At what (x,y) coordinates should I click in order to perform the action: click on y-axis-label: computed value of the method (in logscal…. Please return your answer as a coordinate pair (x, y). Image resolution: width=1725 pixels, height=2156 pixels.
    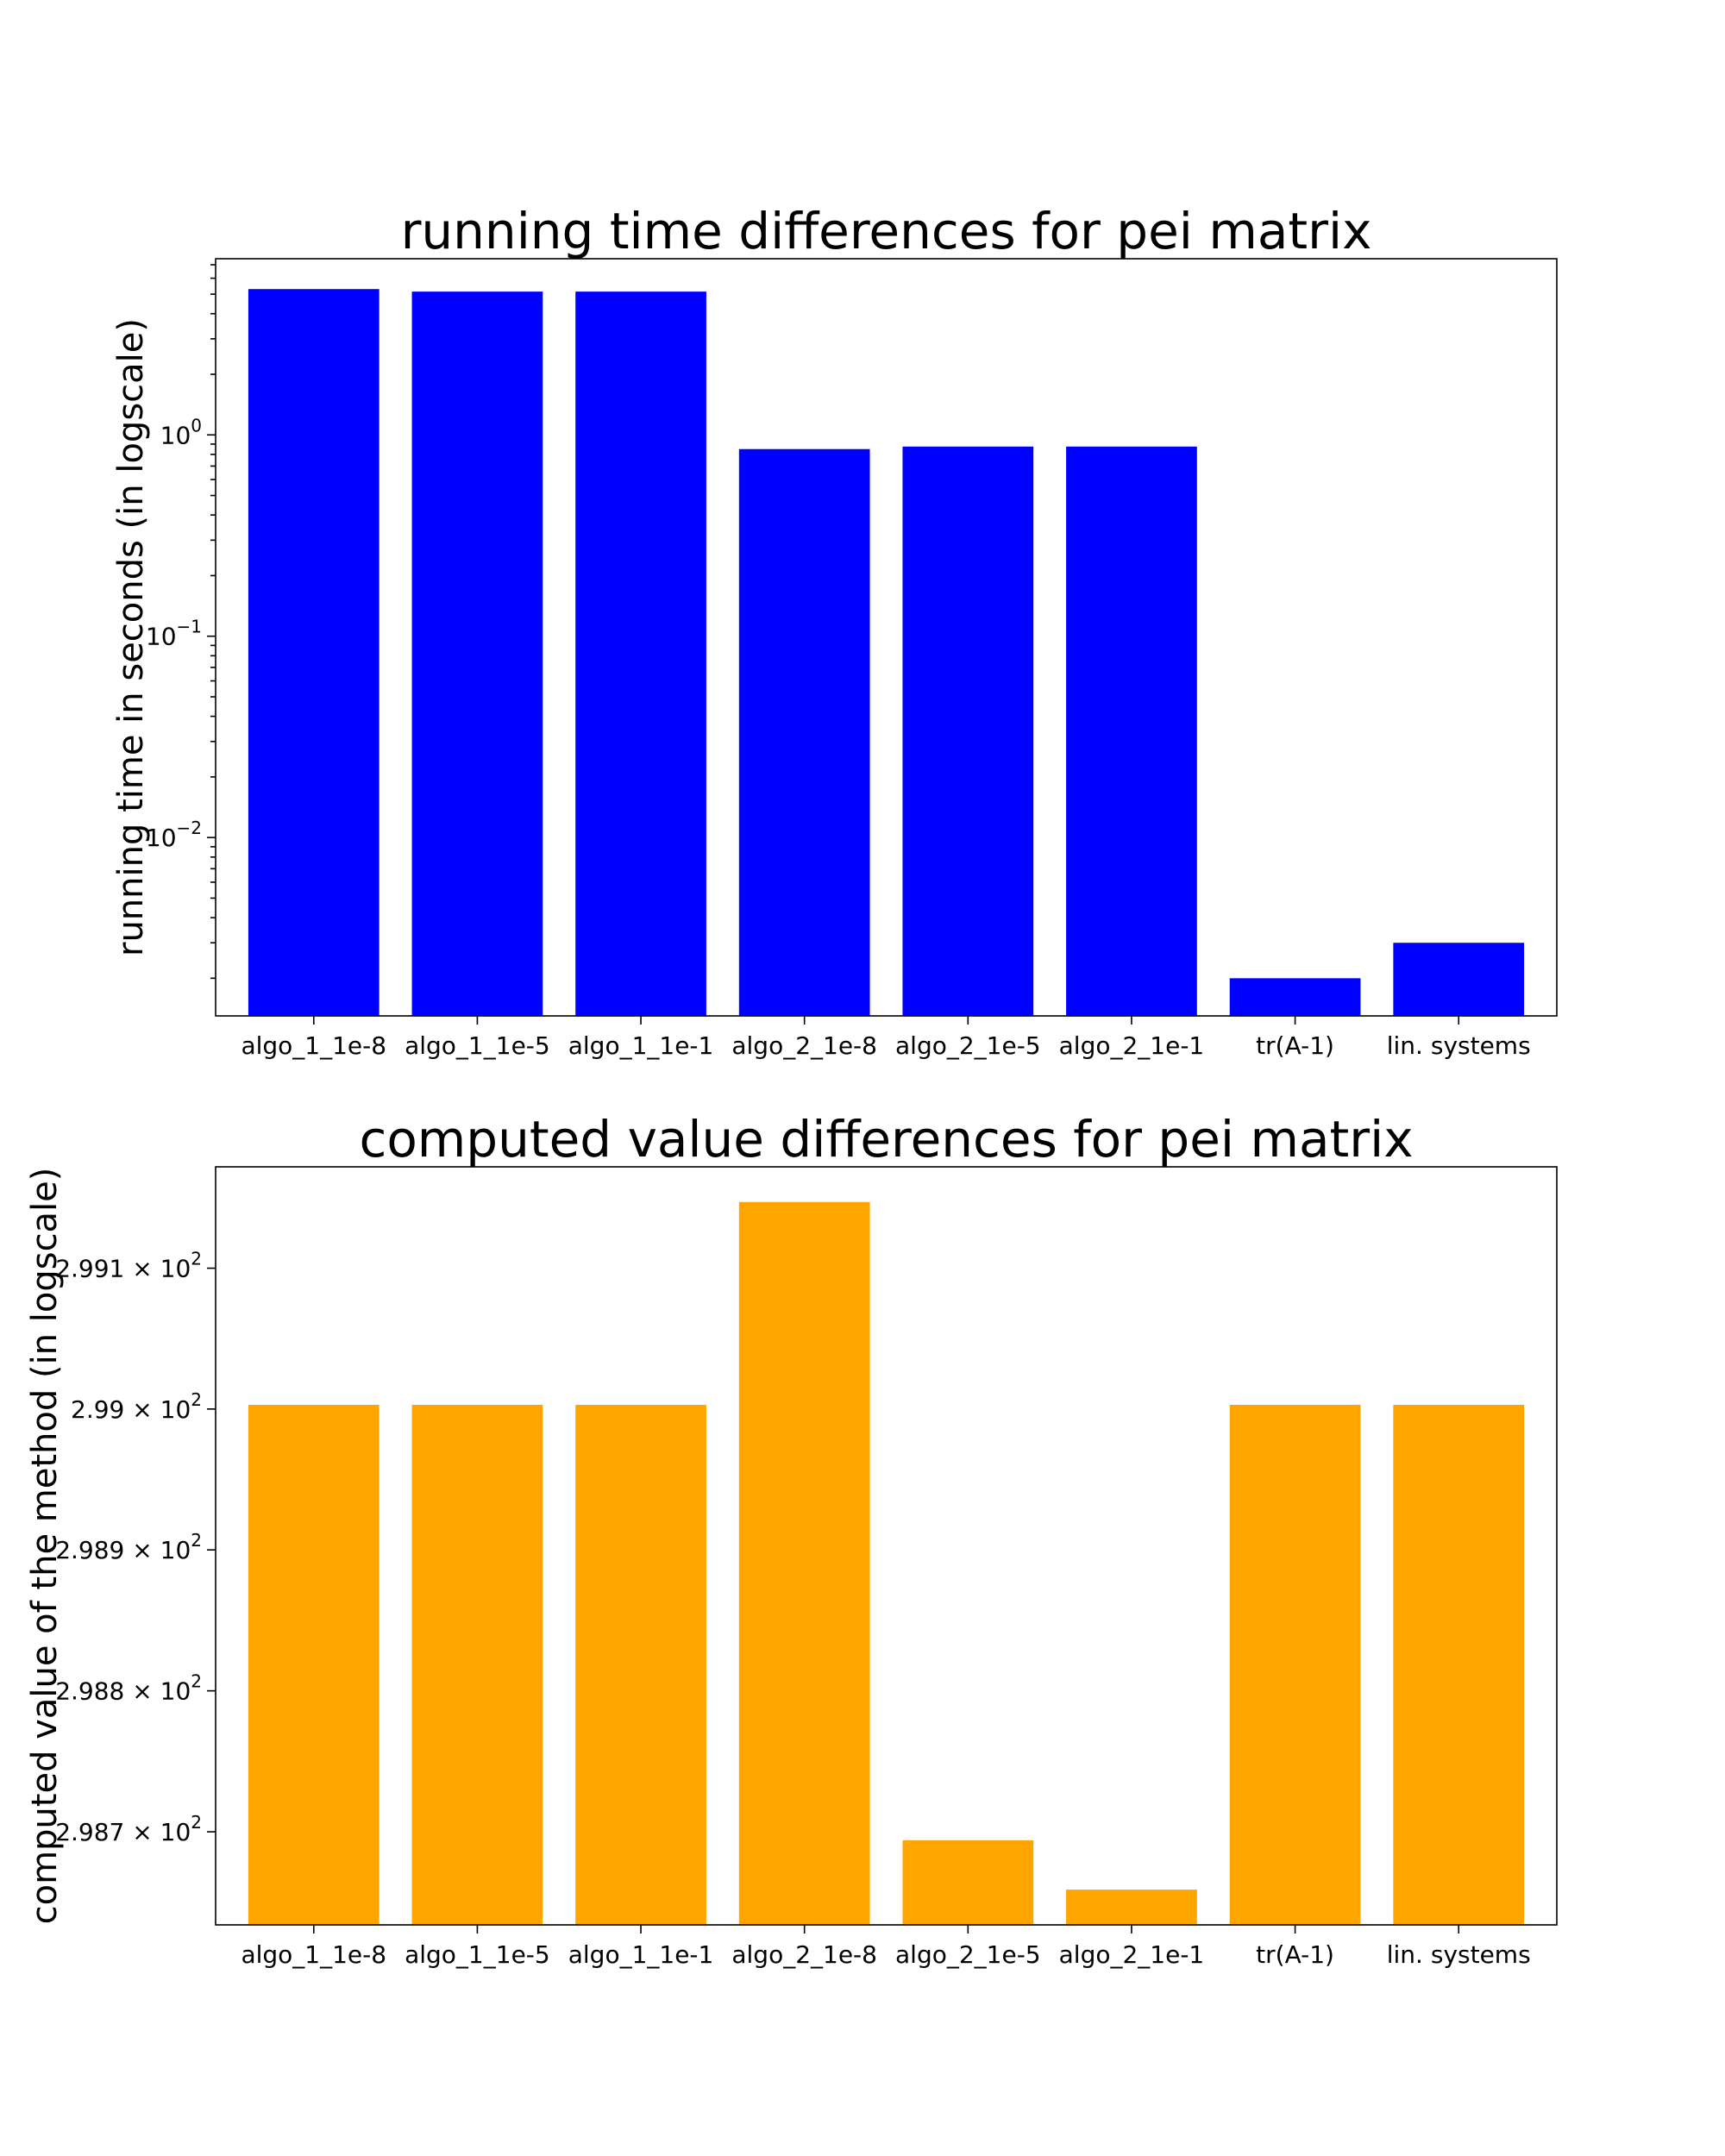
    Looking at the image, I should click on (45, 1546).